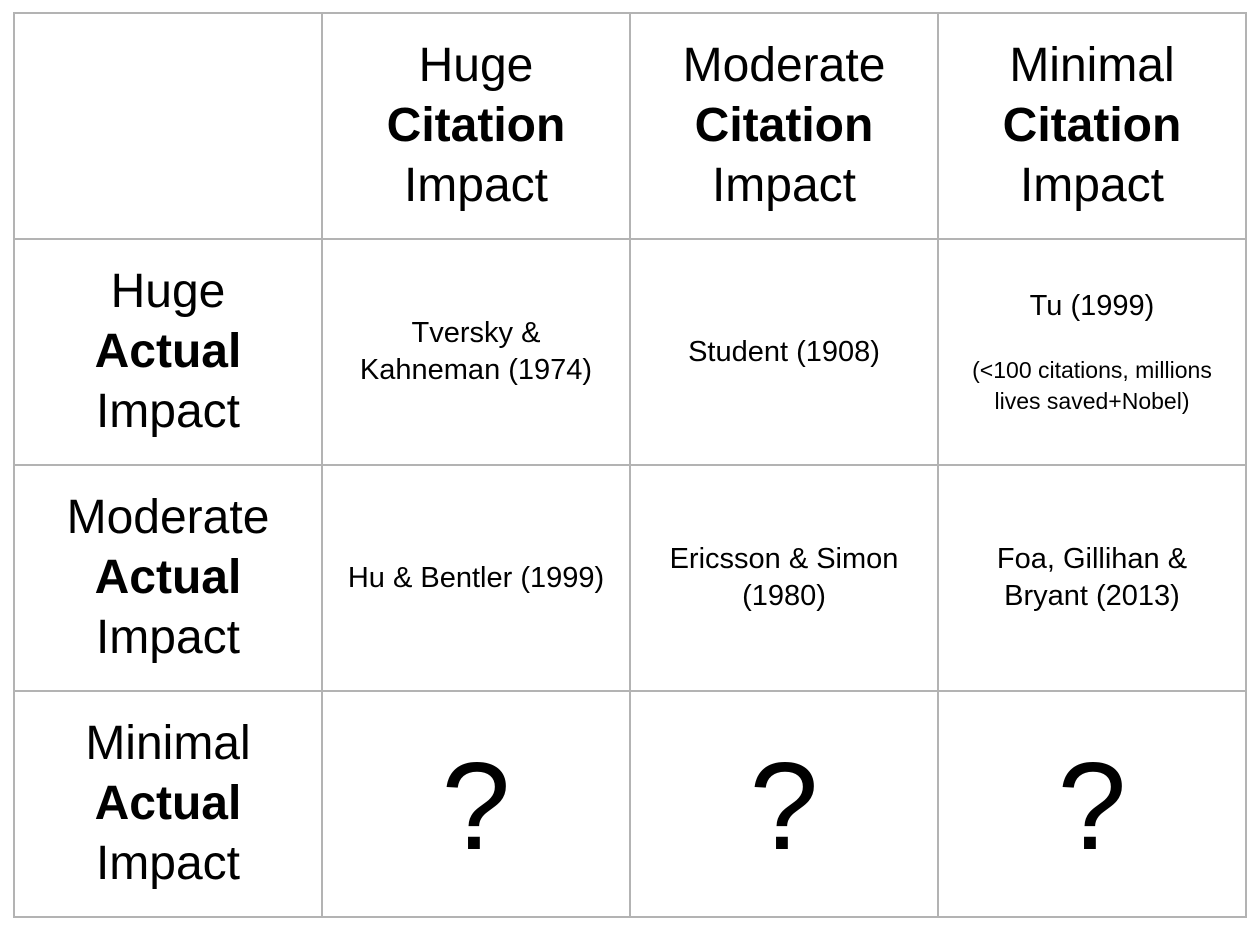  I want to click on row-header-line1: Minimal, so click(168, 743).